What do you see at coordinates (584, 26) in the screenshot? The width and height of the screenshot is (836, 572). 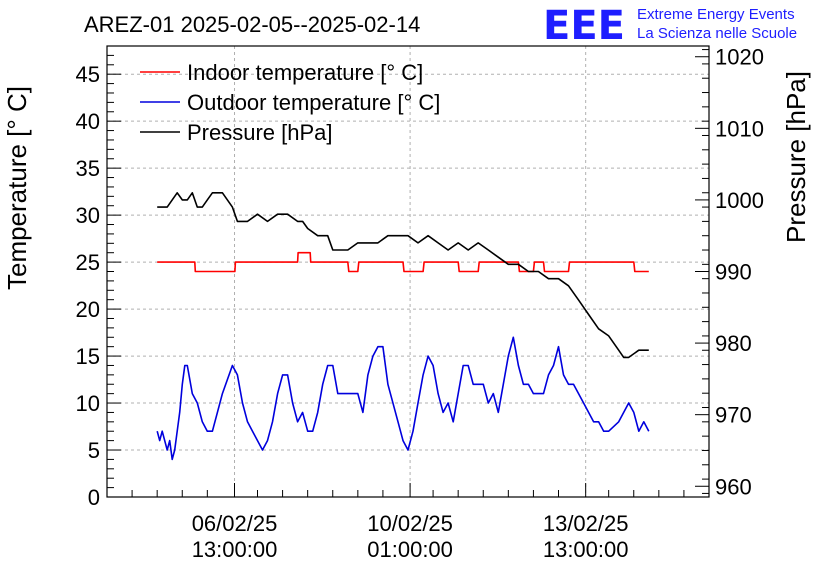 I see `logo-mark: EEE` at bounding box center [584, 26].